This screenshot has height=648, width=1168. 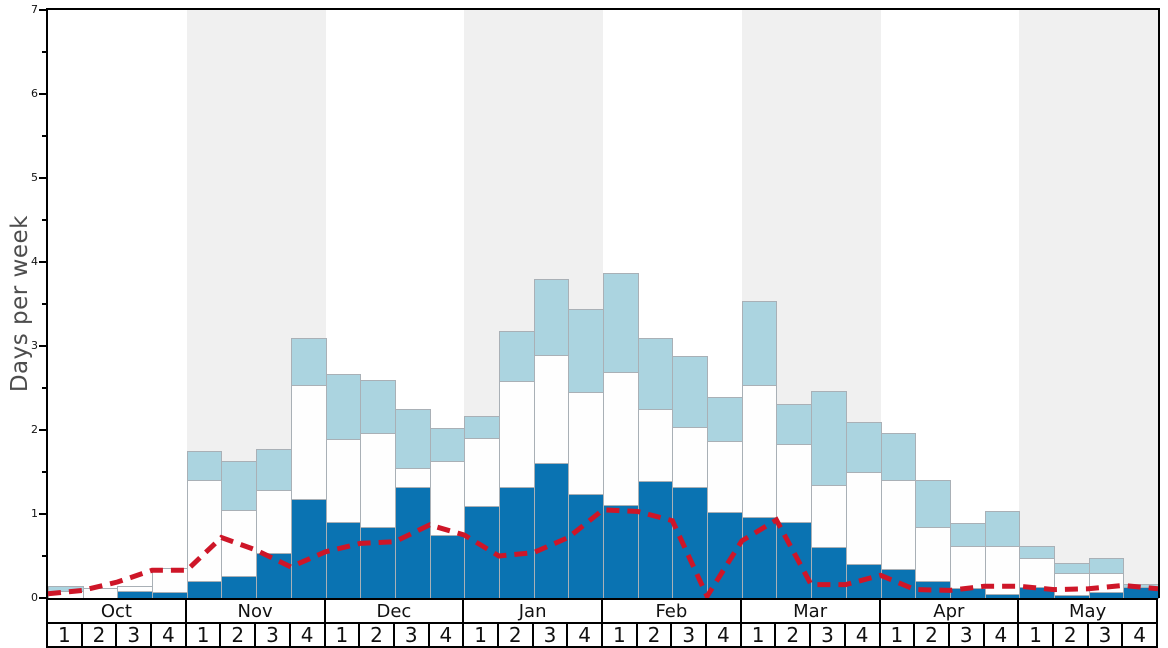 I want to click on week-label-jan-4: 4, so click(x=584, y=635).